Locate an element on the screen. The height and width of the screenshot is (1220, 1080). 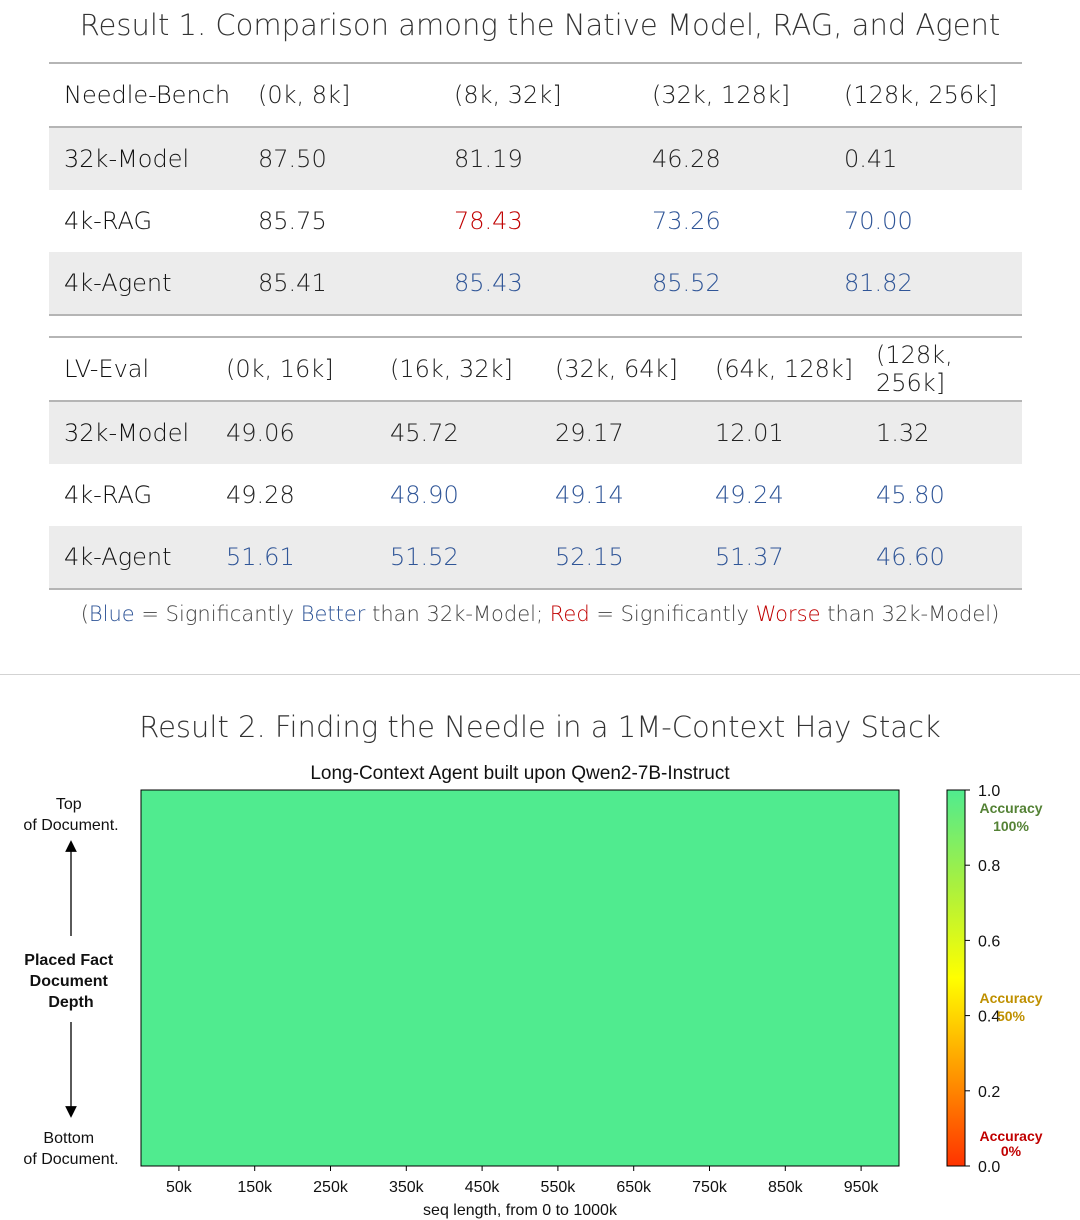
table-cell: 46.60 is located at coordinates (910, 557).